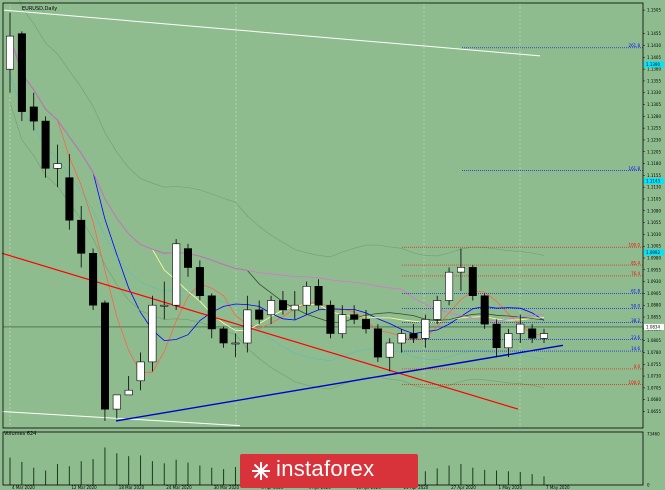 The height and width of the screenshot is (490, 665). I want to click on y-tick-label-18: 1.1030, so click(654, 234).